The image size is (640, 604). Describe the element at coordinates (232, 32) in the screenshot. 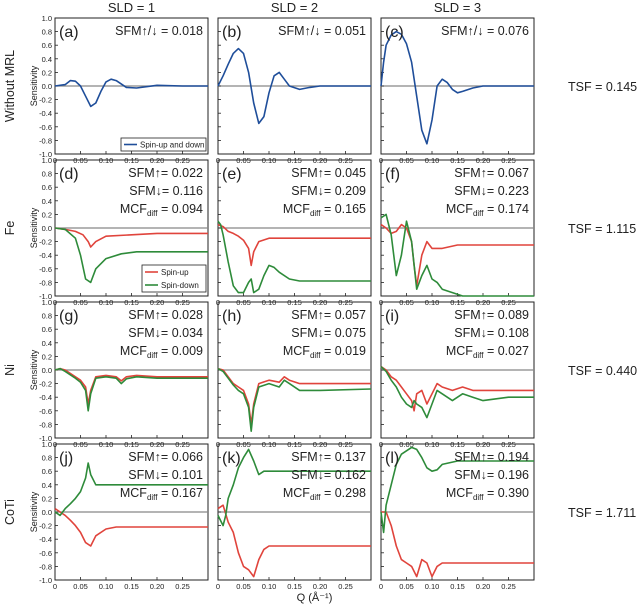

I see `panel-label: (b)` at that location.